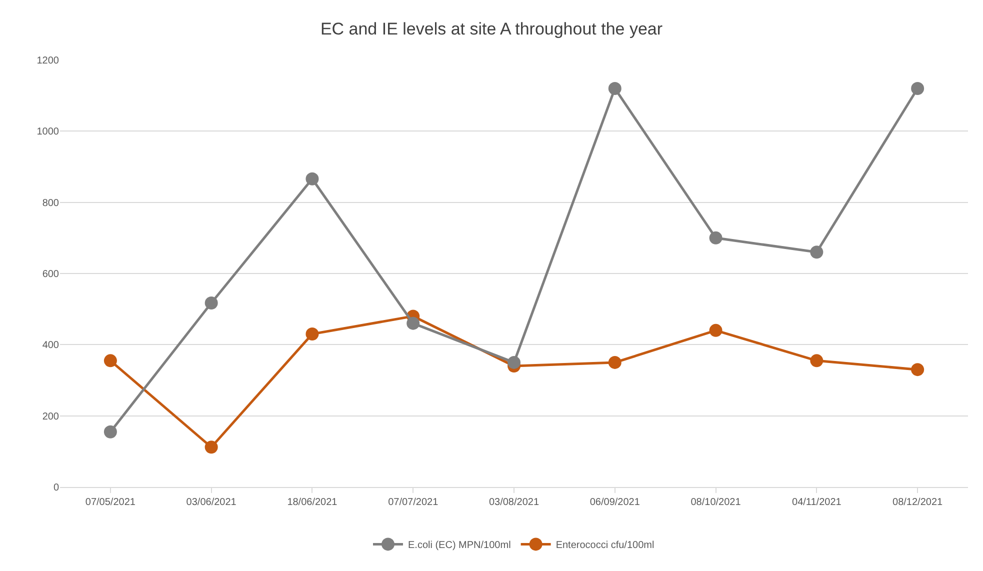  What do you see at coordinates (51, 274) in the screenshot?
I see `y-tick-label: 600` at bounding box center [51, 274].